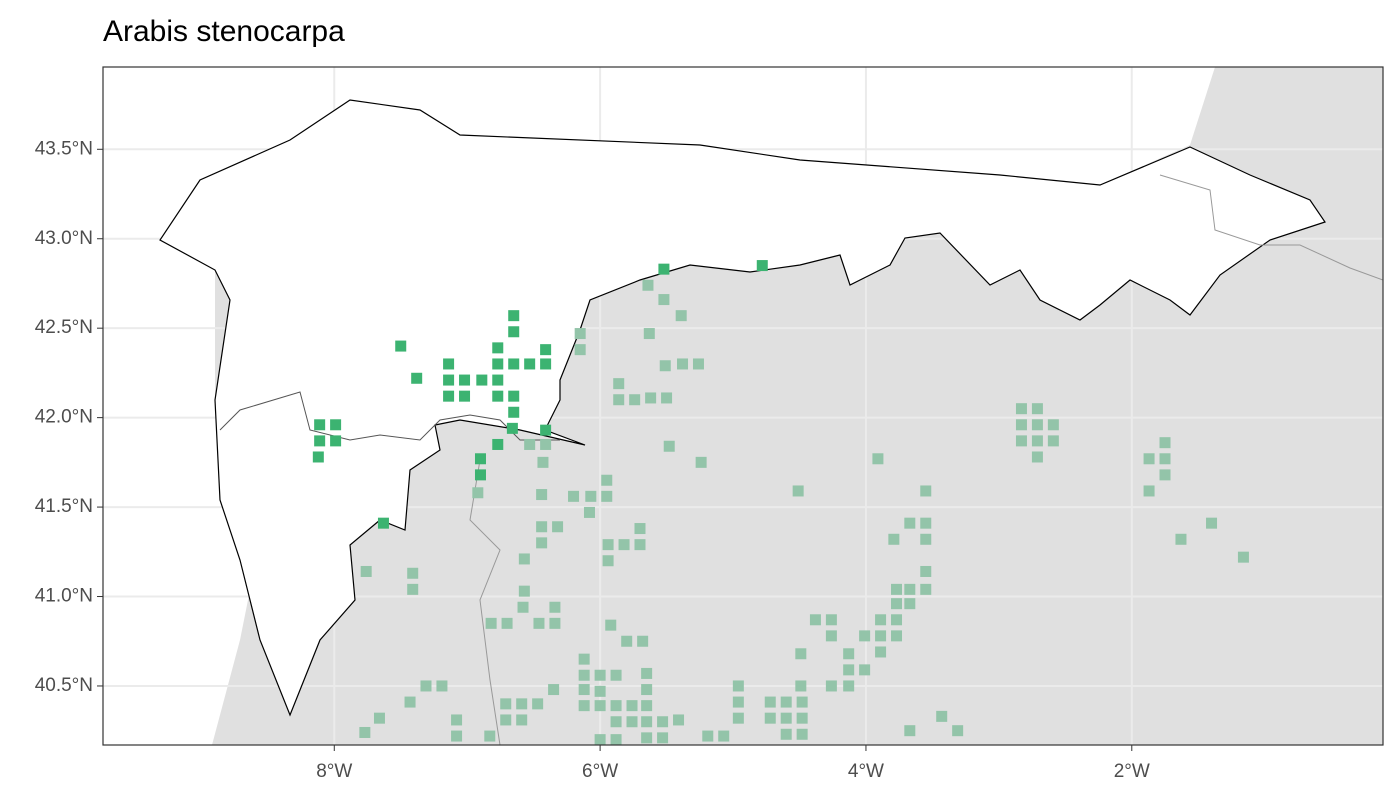  I want to click on chart-title: Arabis stenocarpa, so click(224, 31).